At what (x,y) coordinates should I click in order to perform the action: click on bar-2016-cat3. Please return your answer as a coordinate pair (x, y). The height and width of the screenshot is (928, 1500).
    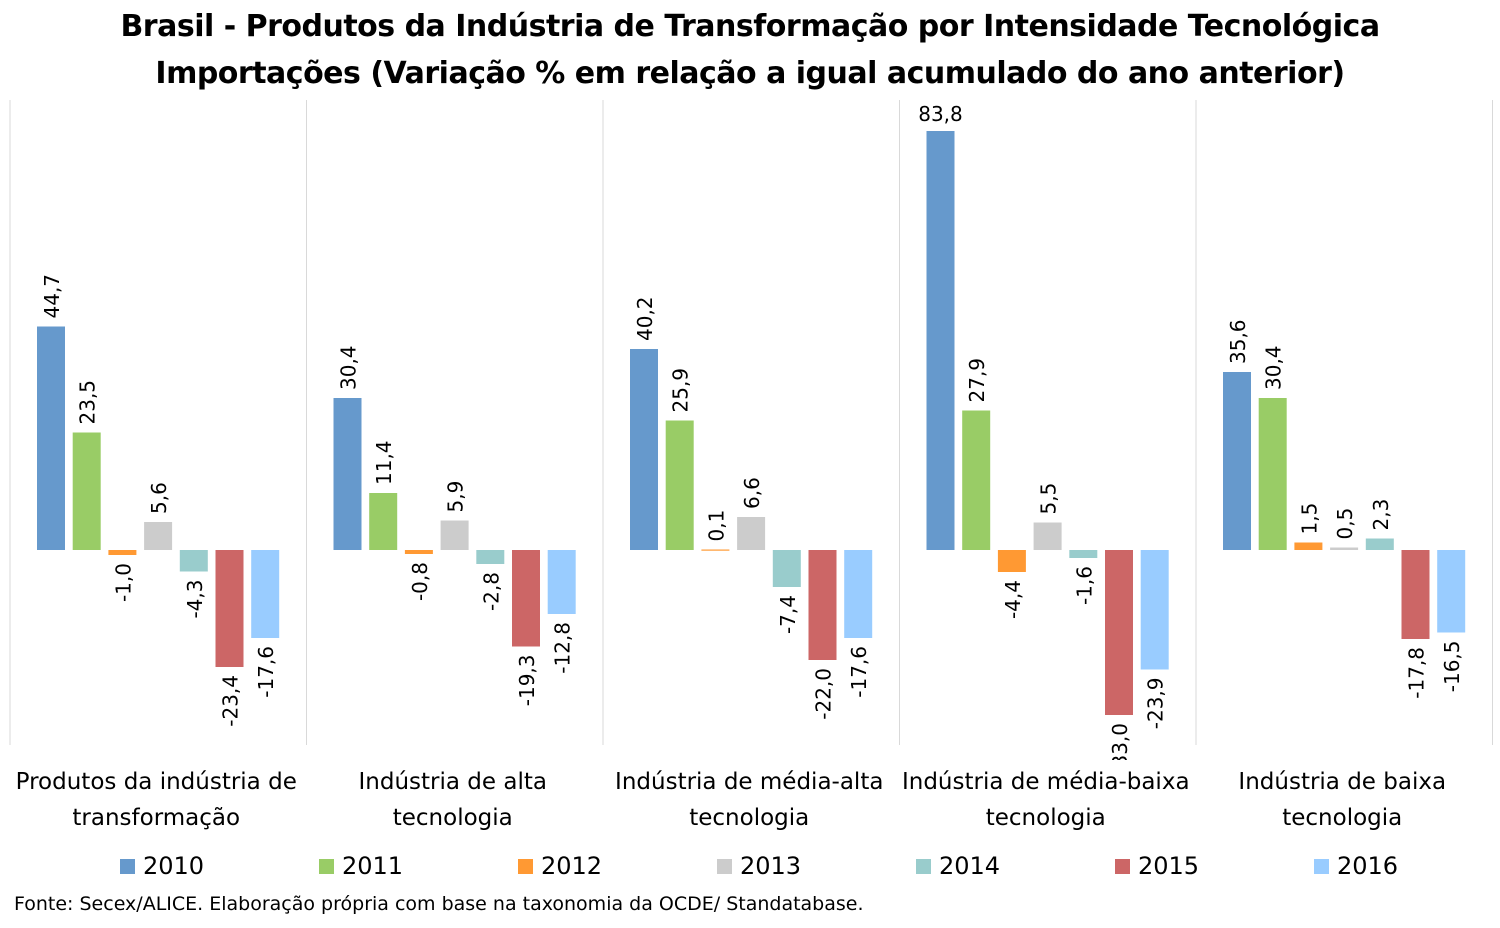
    Looking at the image, I should click on (1154, 610).